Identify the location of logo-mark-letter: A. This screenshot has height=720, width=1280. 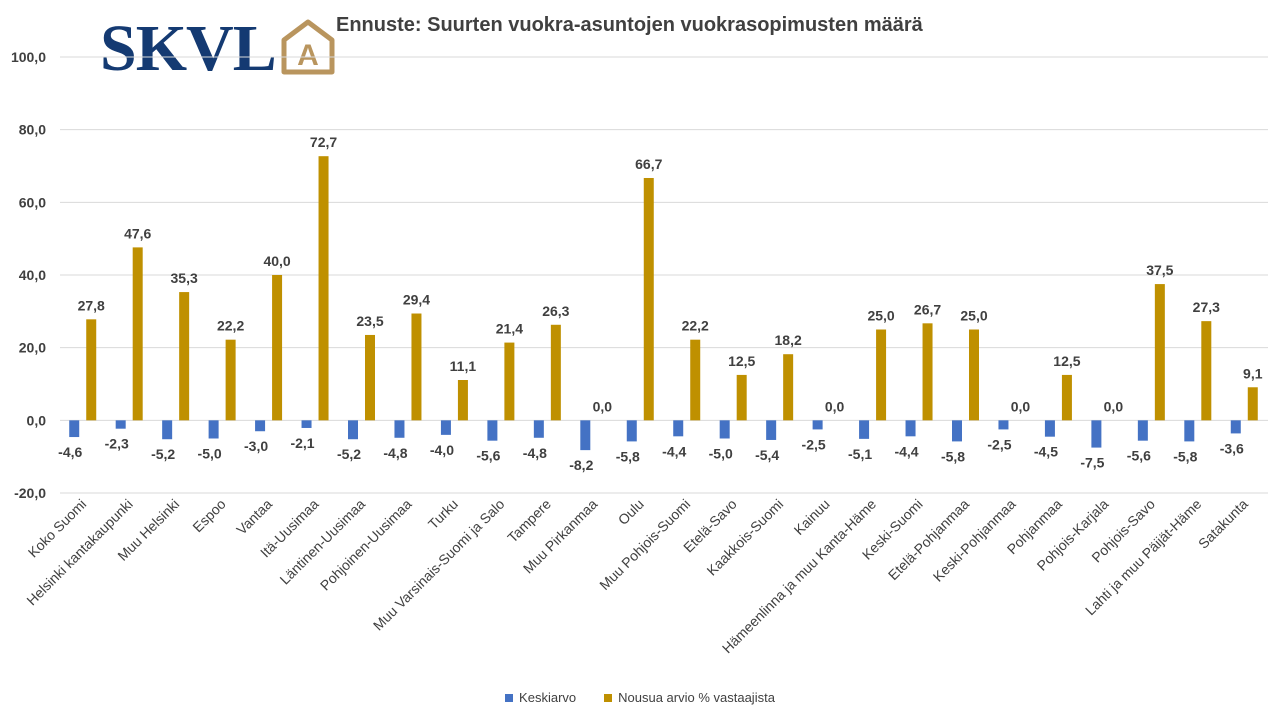
(308, 55).